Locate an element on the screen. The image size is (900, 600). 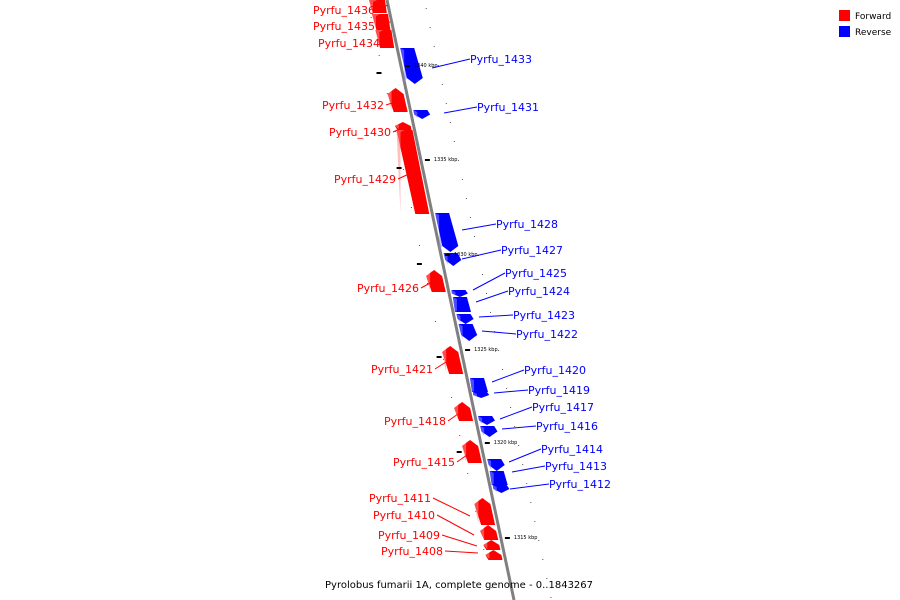
gene-label: Pyrfu_1411 is located at coordinates (400, 498).